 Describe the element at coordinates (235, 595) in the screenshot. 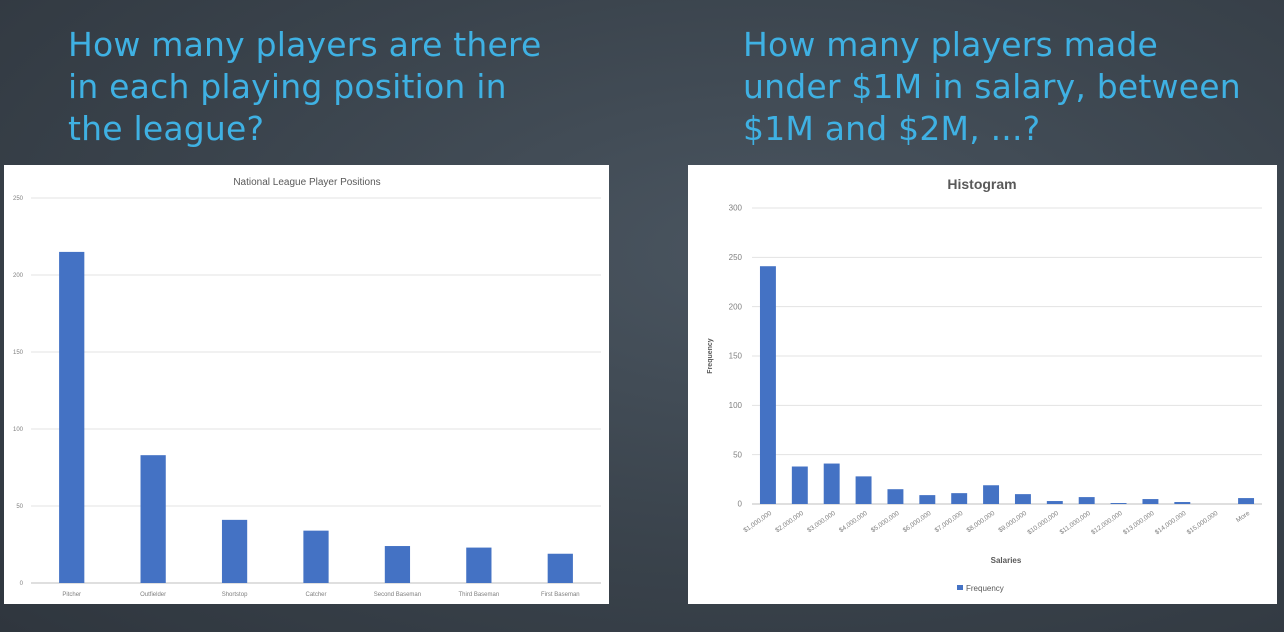

I see `x-tick-label: Shortstop` at that location.